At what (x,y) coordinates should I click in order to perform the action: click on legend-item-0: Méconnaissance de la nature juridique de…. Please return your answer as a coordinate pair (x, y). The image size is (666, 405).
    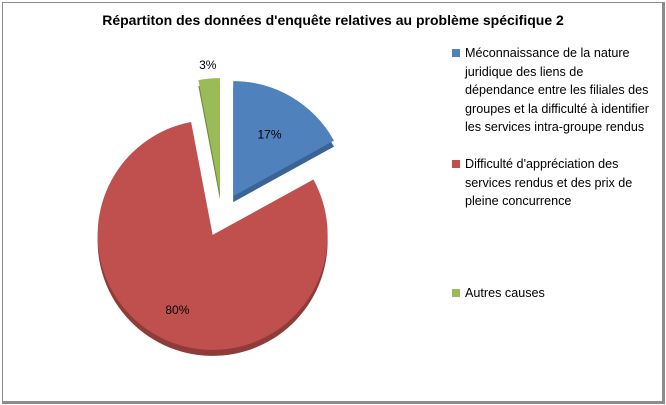
    Looking at the image, I should click on (552, 90).